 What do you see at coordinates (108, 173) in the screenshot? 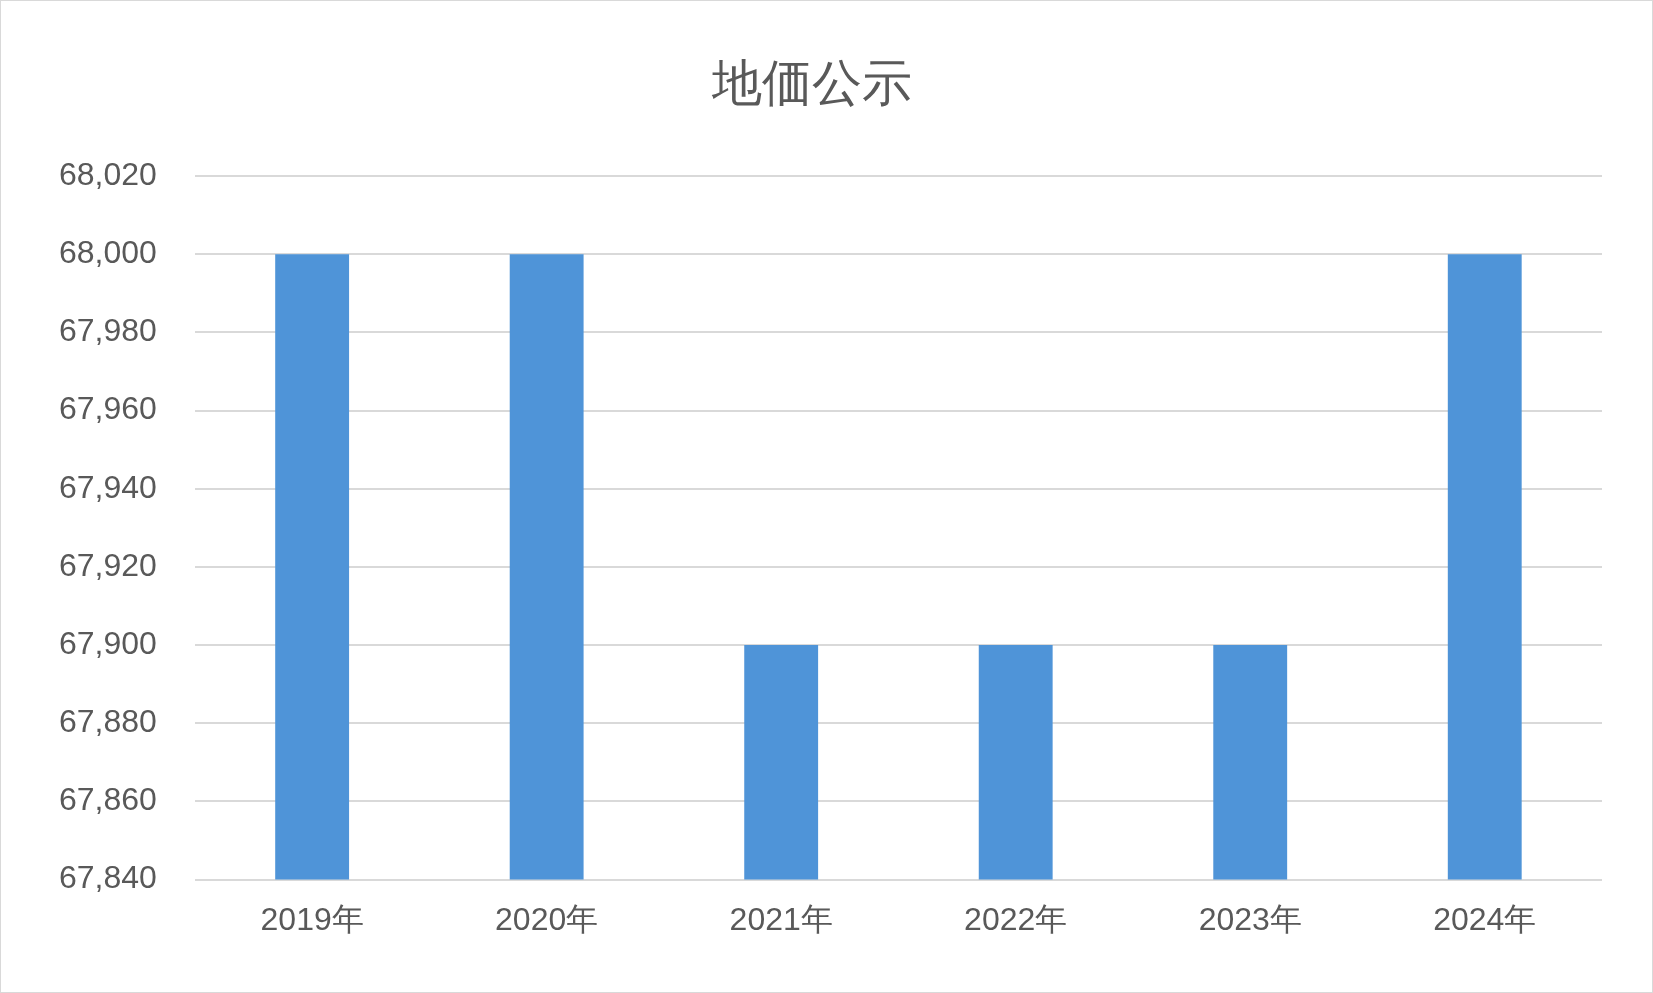
I see `y-tick-label: 68,020` at bounding box center [108, 173].